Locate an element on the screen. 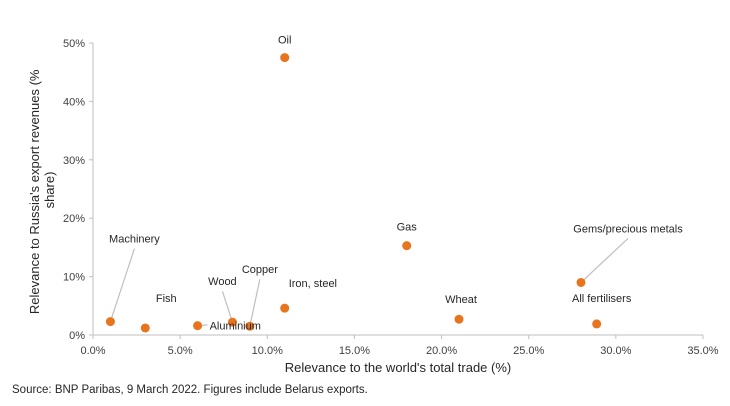 The image size is (730, 406). point-label-all-fertilisers: All fertilisers is located at coordinates (602, 299).